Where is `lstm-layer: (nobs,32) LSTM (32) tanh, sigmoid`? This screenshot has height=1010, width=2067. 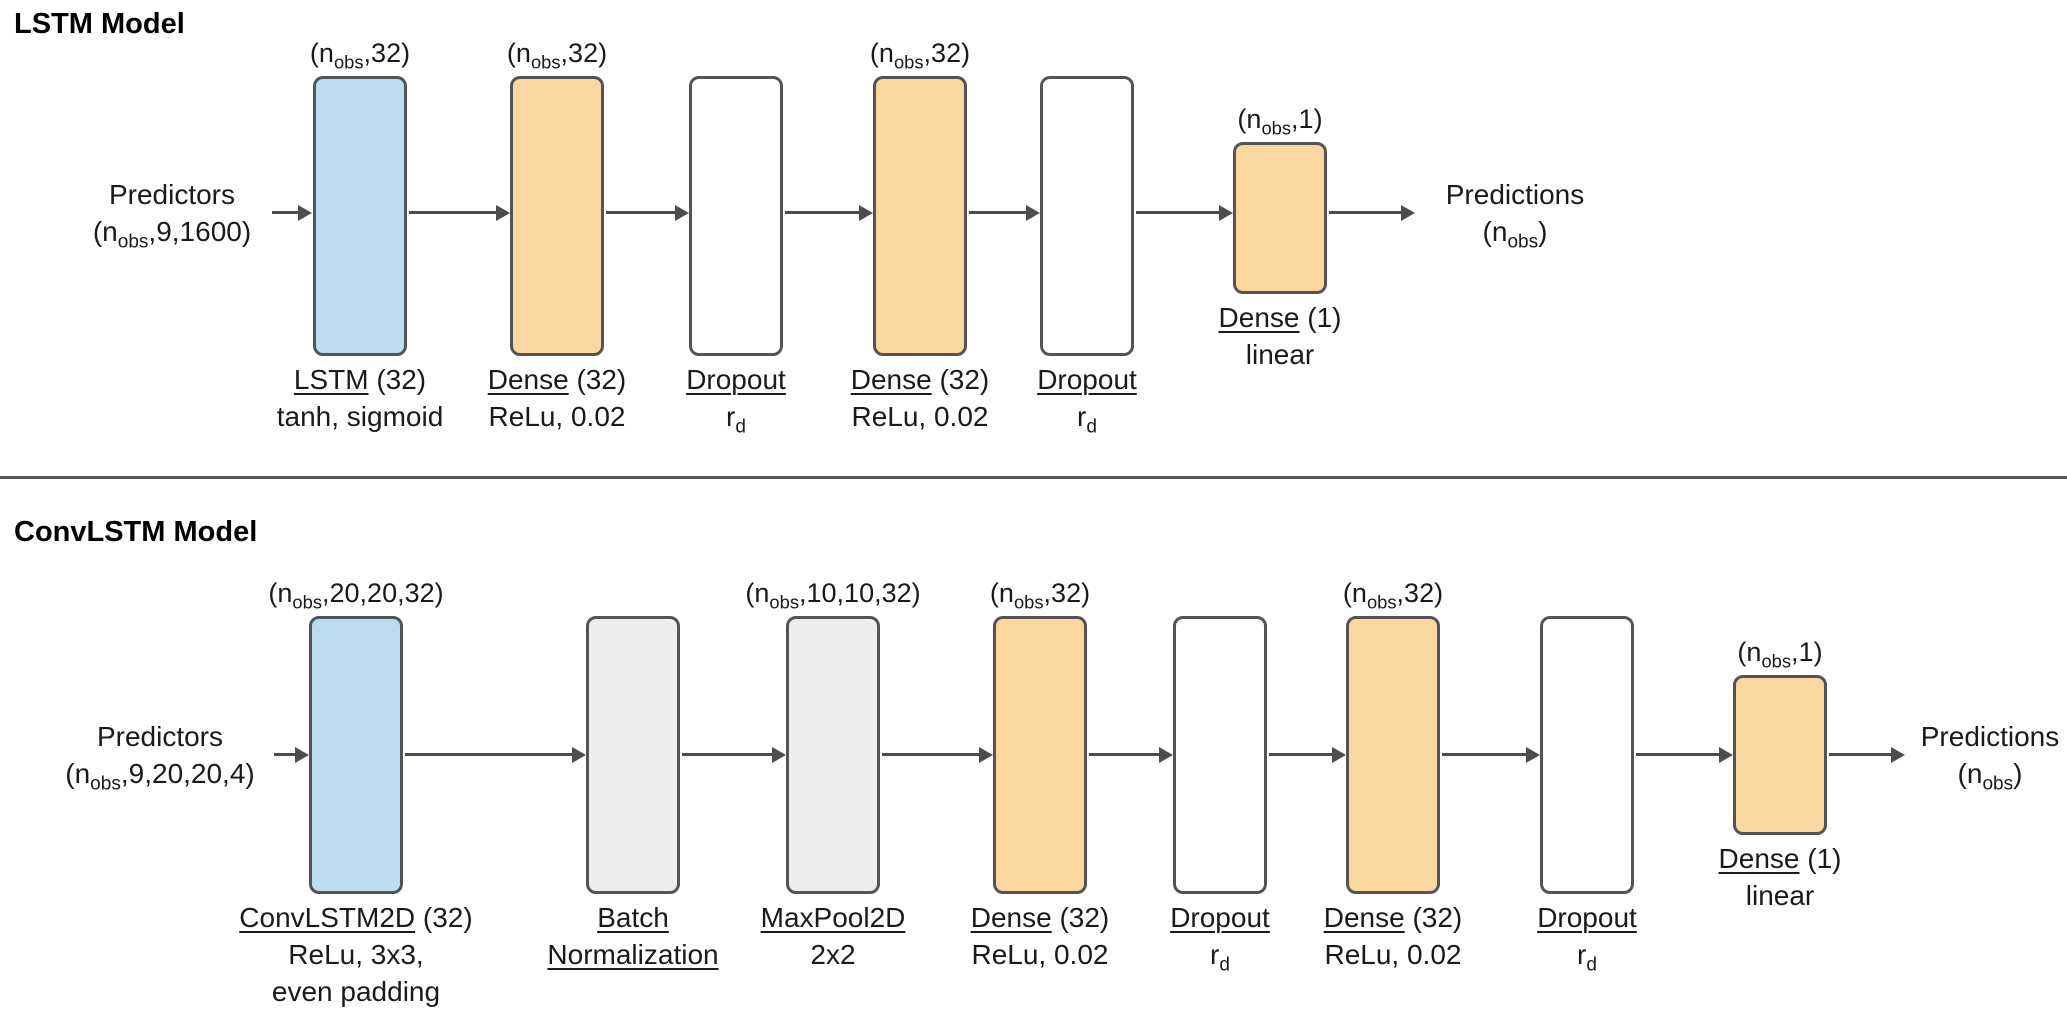 lstm-layer: (nobs,32) LSTM (32) tanh, sigmoid is located at coordinates (360, 235).